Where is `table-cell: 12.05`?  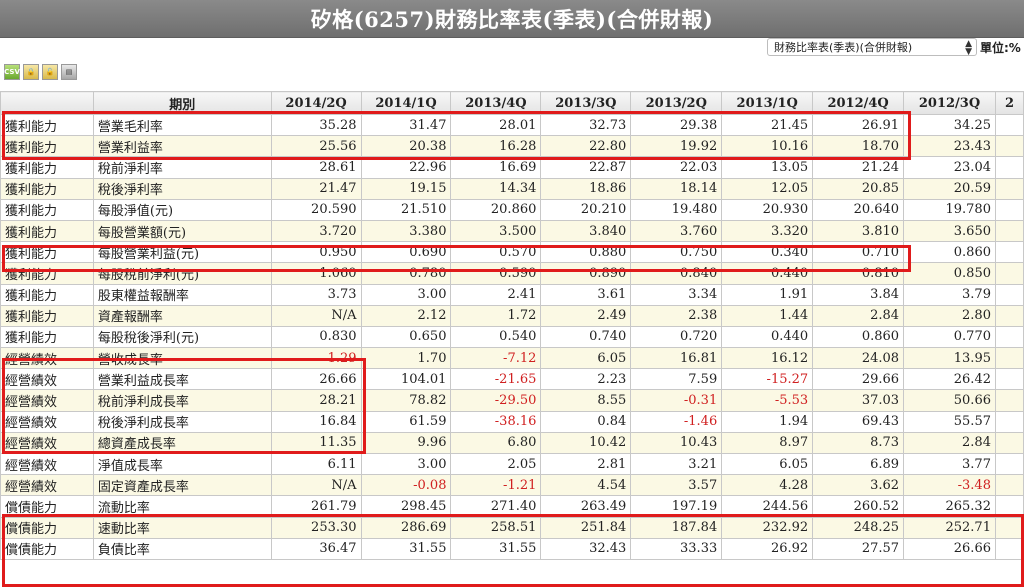
table-cell: 12.05 is located at coordinates (767, 188).